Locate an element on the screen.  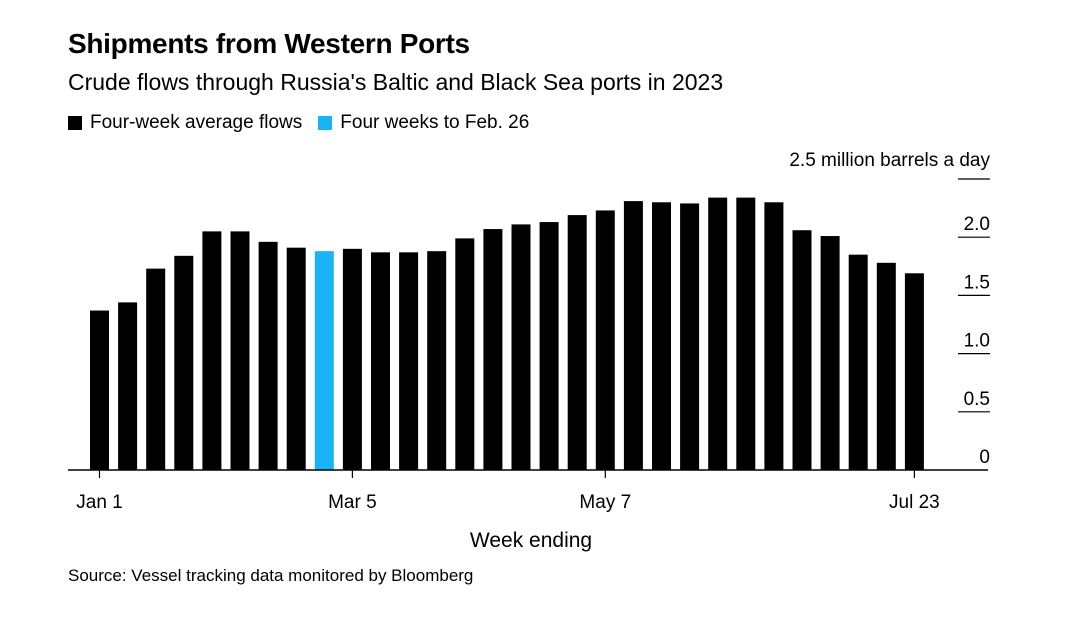
legend-swatch-average is located at coordinates (75, 123).